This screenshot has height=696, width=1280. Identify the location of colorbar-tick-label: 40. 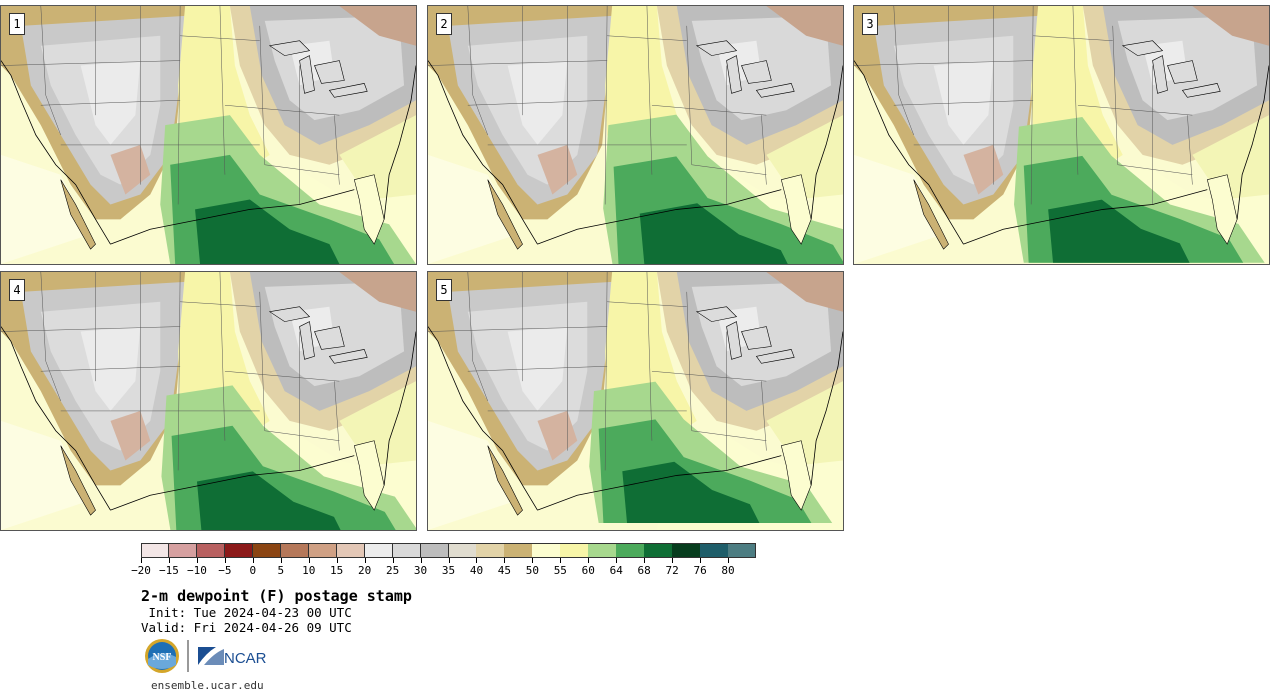
(476, 570).